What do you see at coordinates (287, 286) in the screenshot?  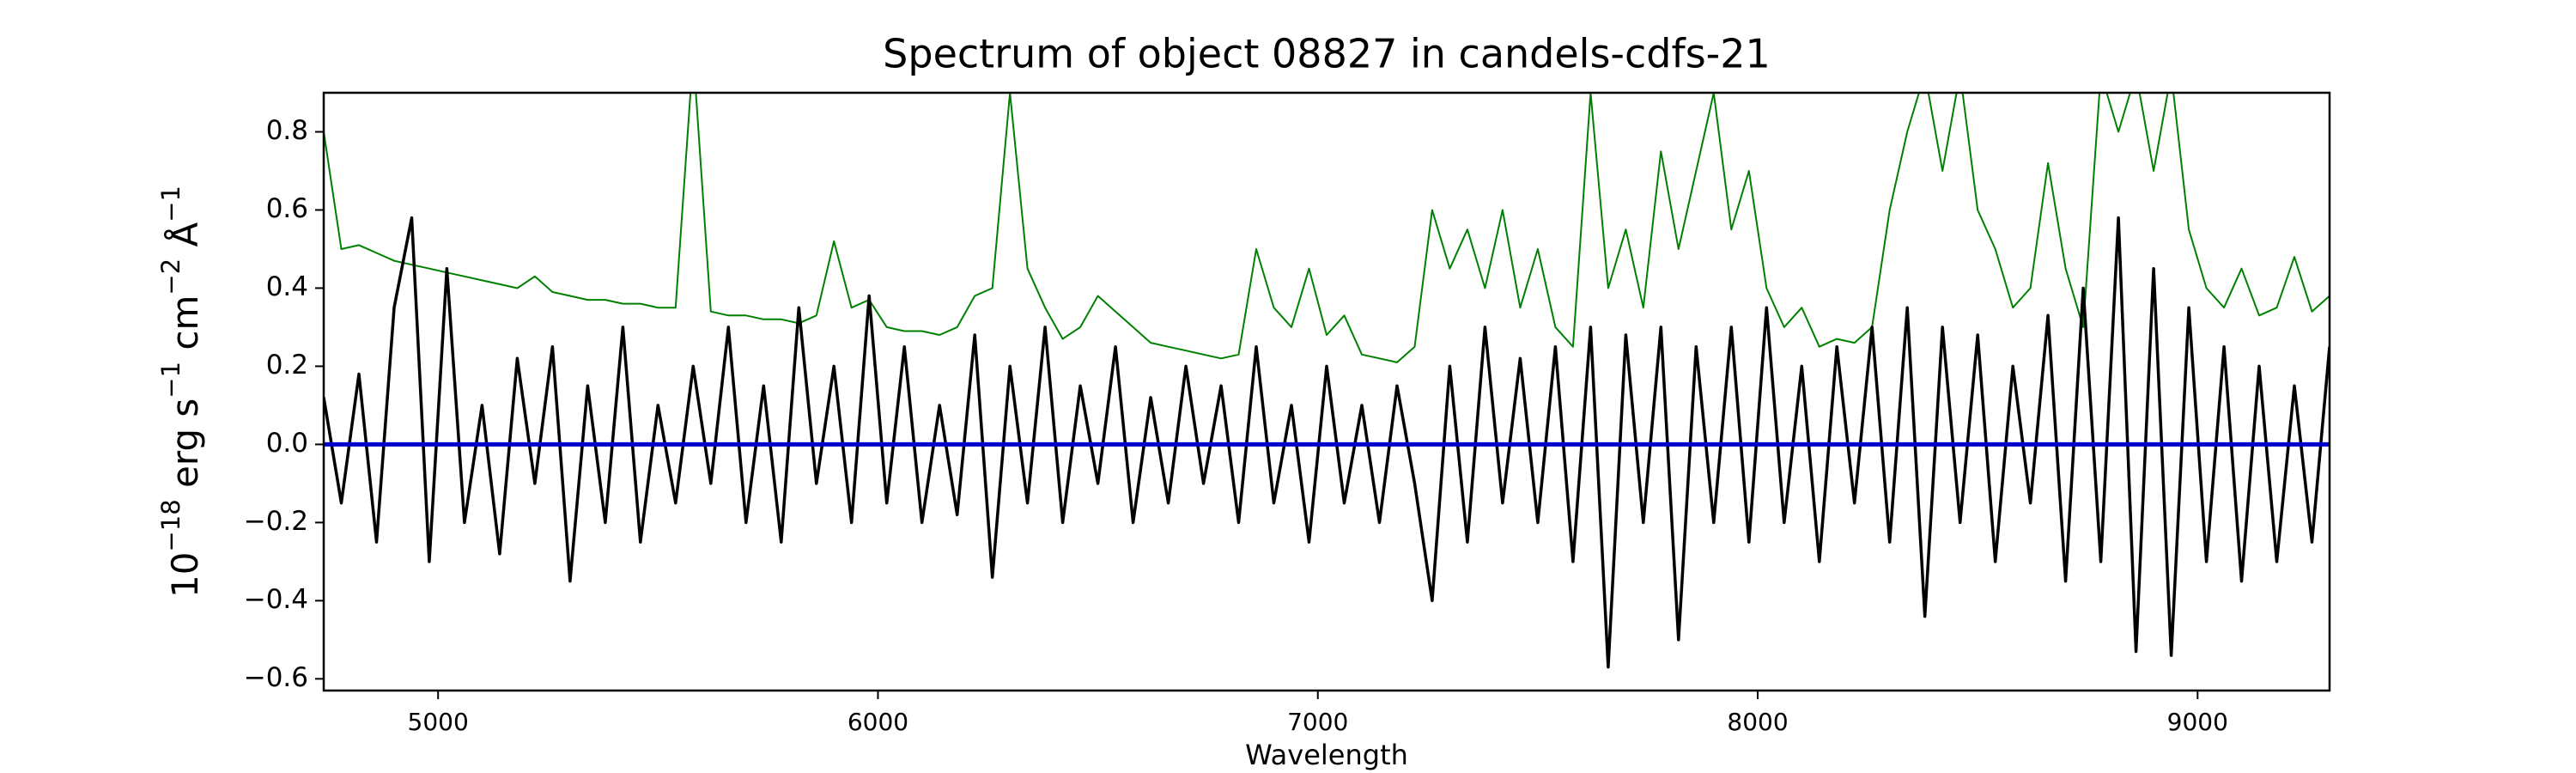 I see `y-tick-label: 0.4` at bounding box center [287, 286].